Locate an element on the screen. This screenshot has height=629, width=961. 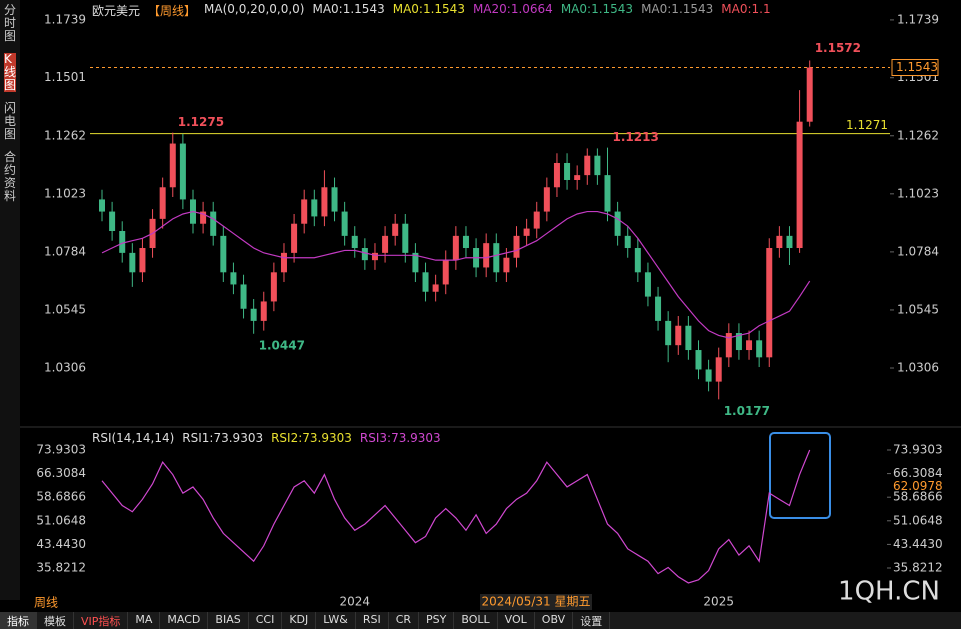
rsi-tick-label-right: 35.8212 is located at coordinates (918, 567).